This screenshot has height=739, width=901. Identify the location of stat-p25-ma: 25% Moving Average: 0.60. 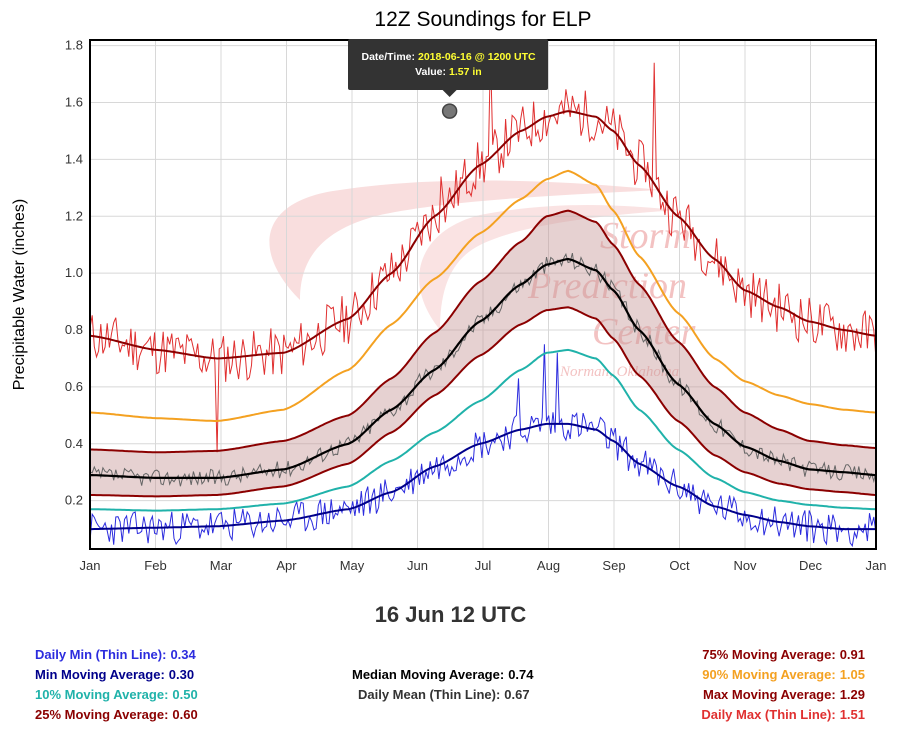
(116, 714).